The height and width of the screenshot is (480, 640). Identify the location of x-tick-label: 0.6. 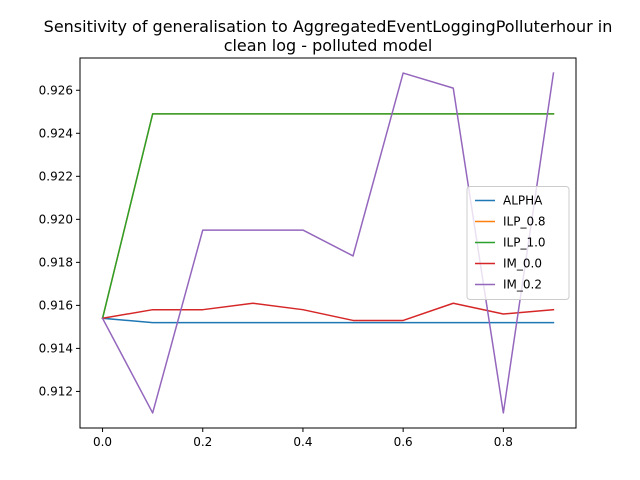
(403, 442).